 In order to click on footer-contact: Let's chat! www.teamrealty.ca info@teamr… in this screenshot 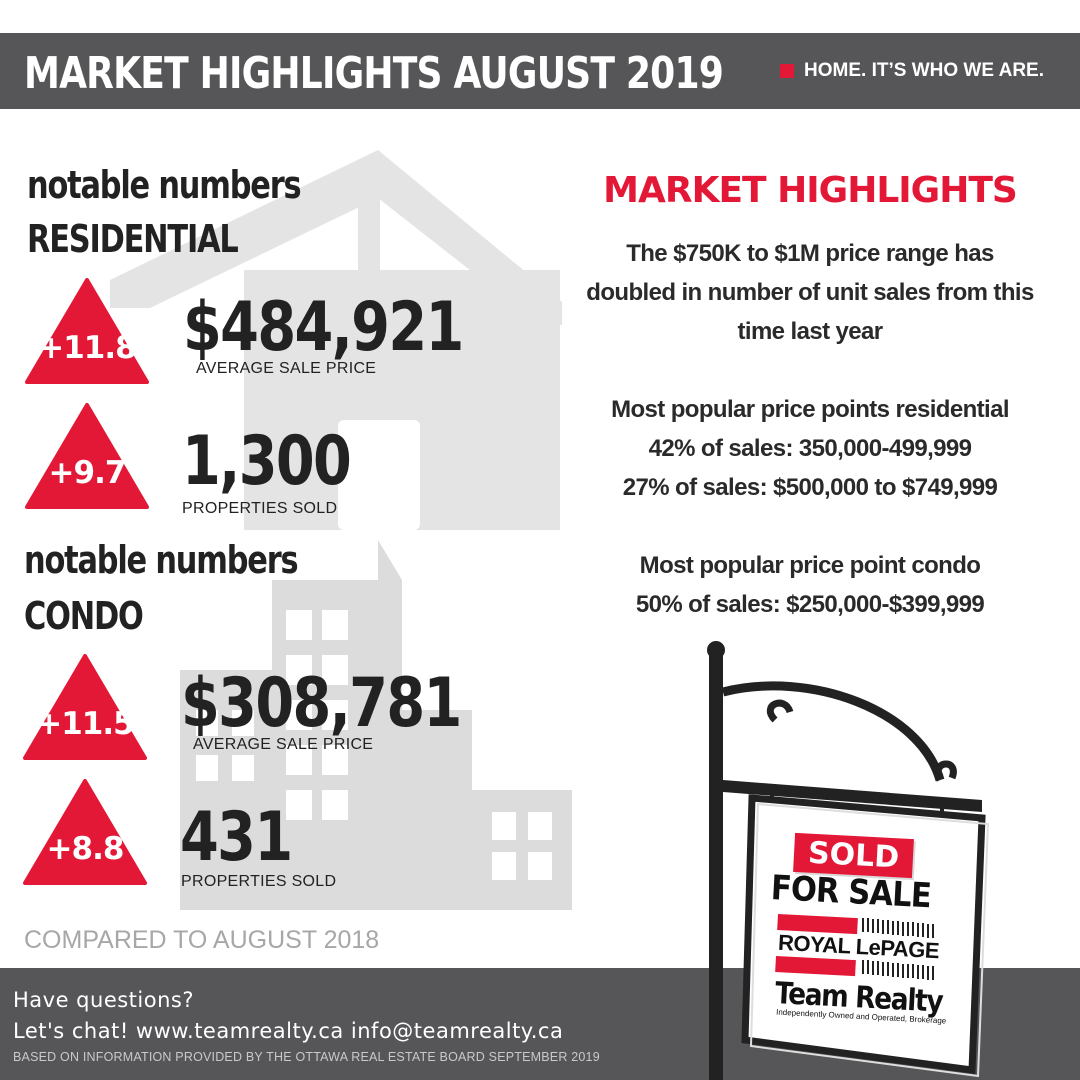, I will do `click(288, 1031)`.